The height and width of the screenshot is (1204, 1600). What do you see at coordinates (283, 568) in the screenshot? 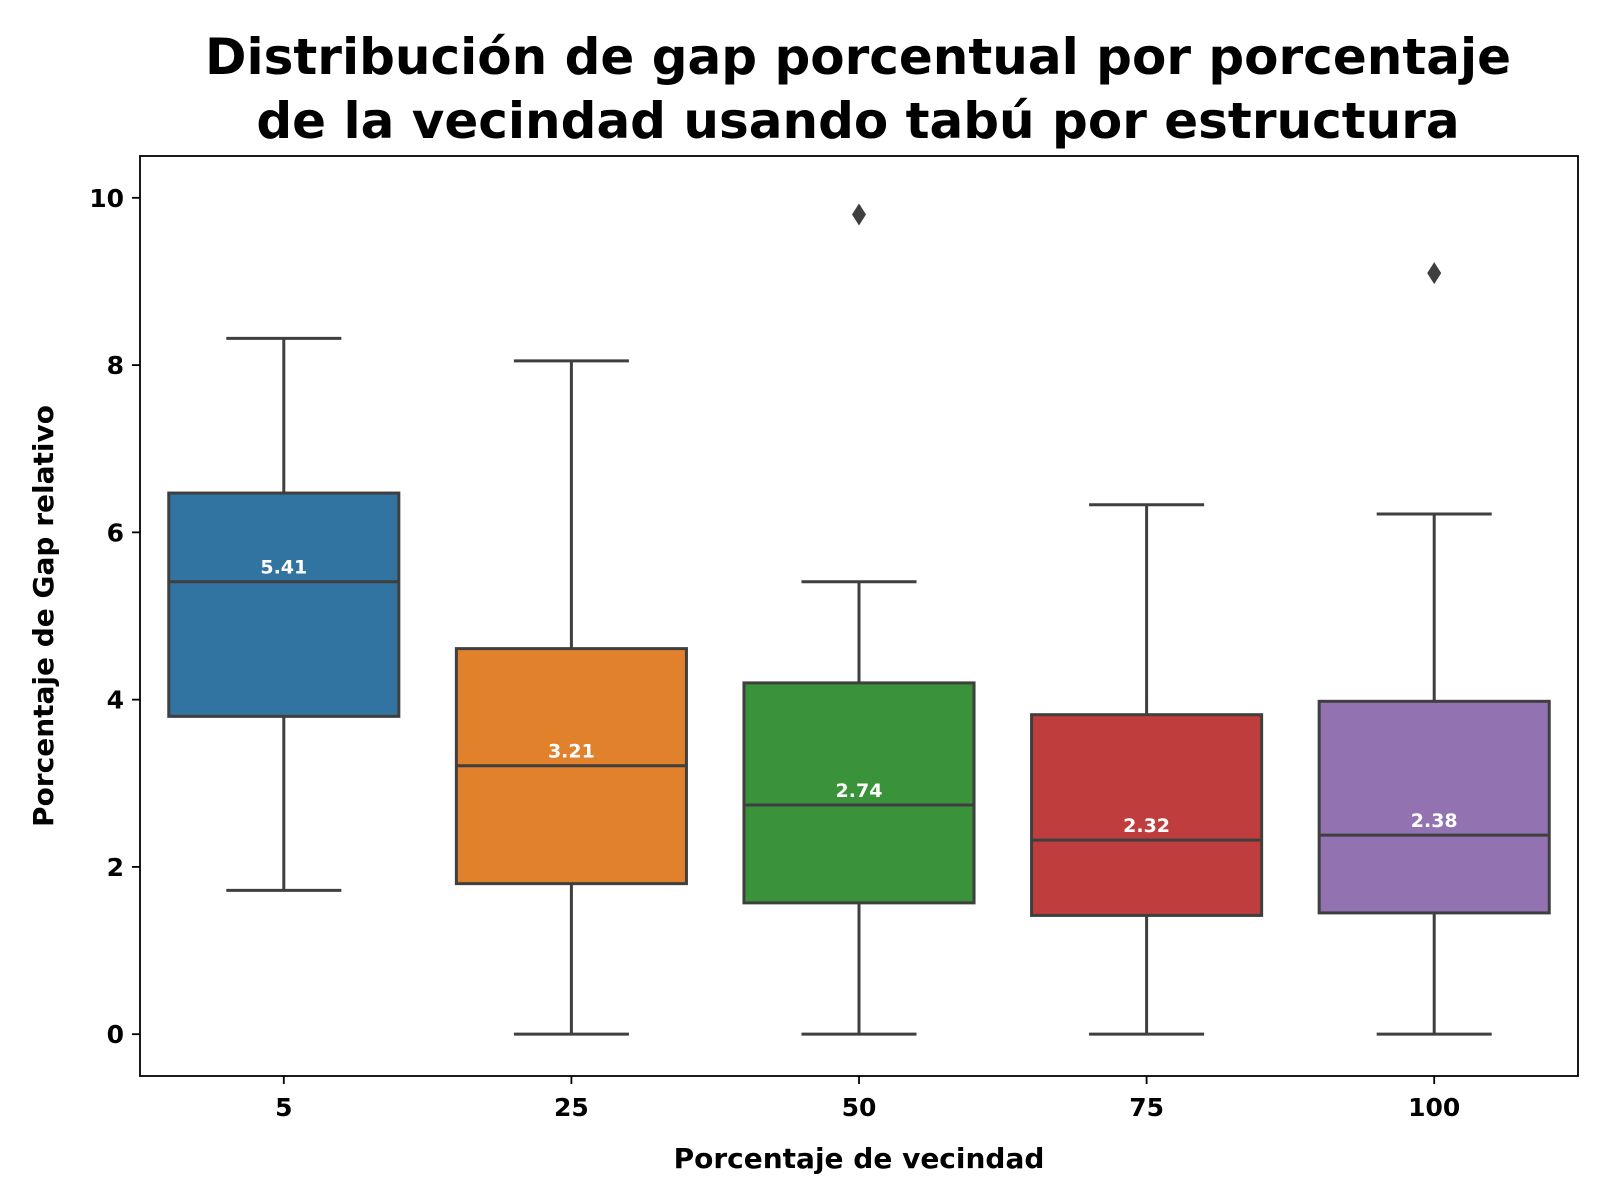
I see `median-label: 5.41` at bounding box center [283, 568].